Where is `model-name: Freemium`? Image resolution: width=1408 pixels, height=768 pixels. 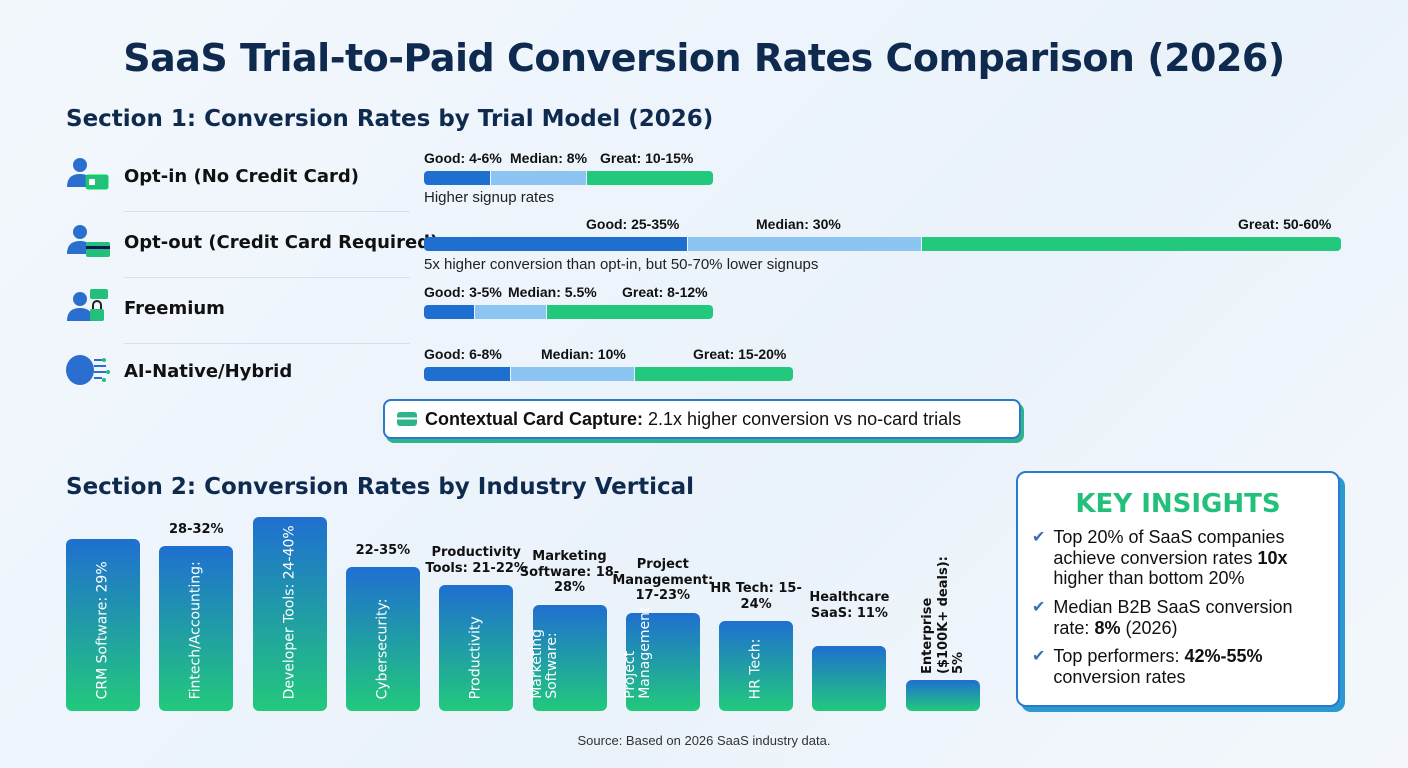 model-name: Freemium is located at coordinates (174, 308).